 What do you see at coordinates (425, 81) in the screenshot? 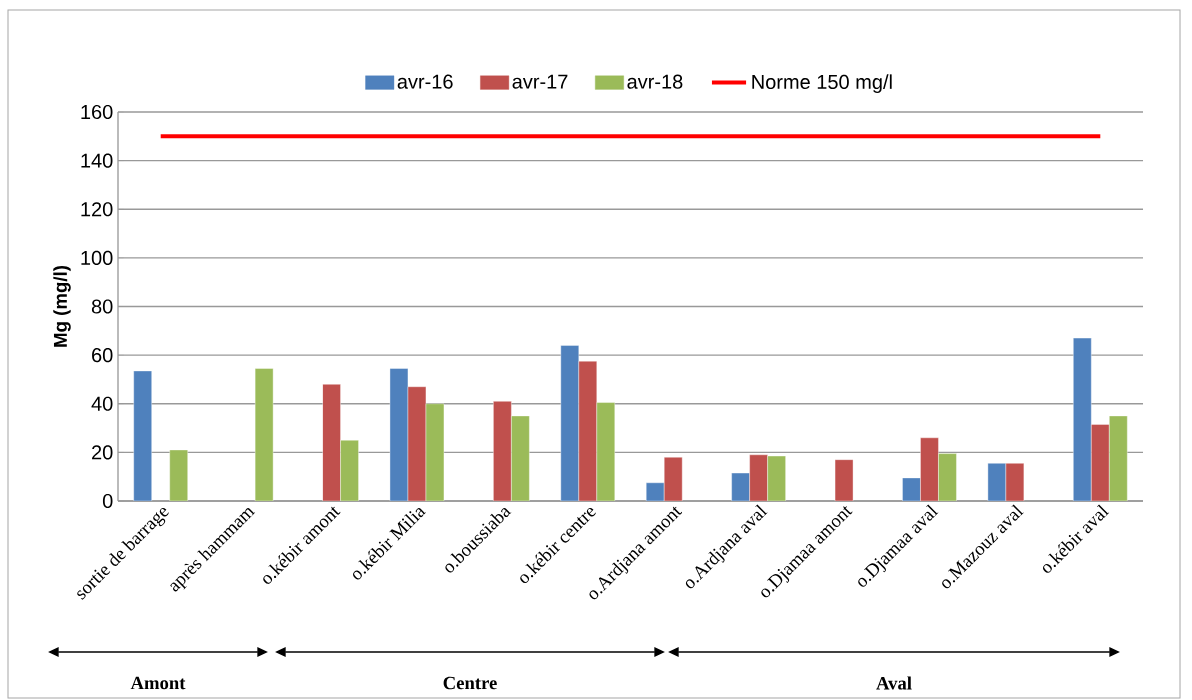
I see `legend-label: avr-16` at bounding box center [425, 81].